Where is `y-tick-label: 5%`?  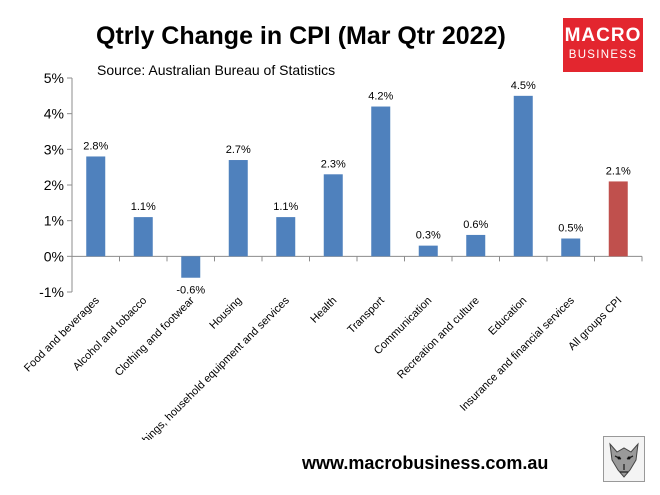
y-tick-label: 5% is located at coordinates (54, 78).